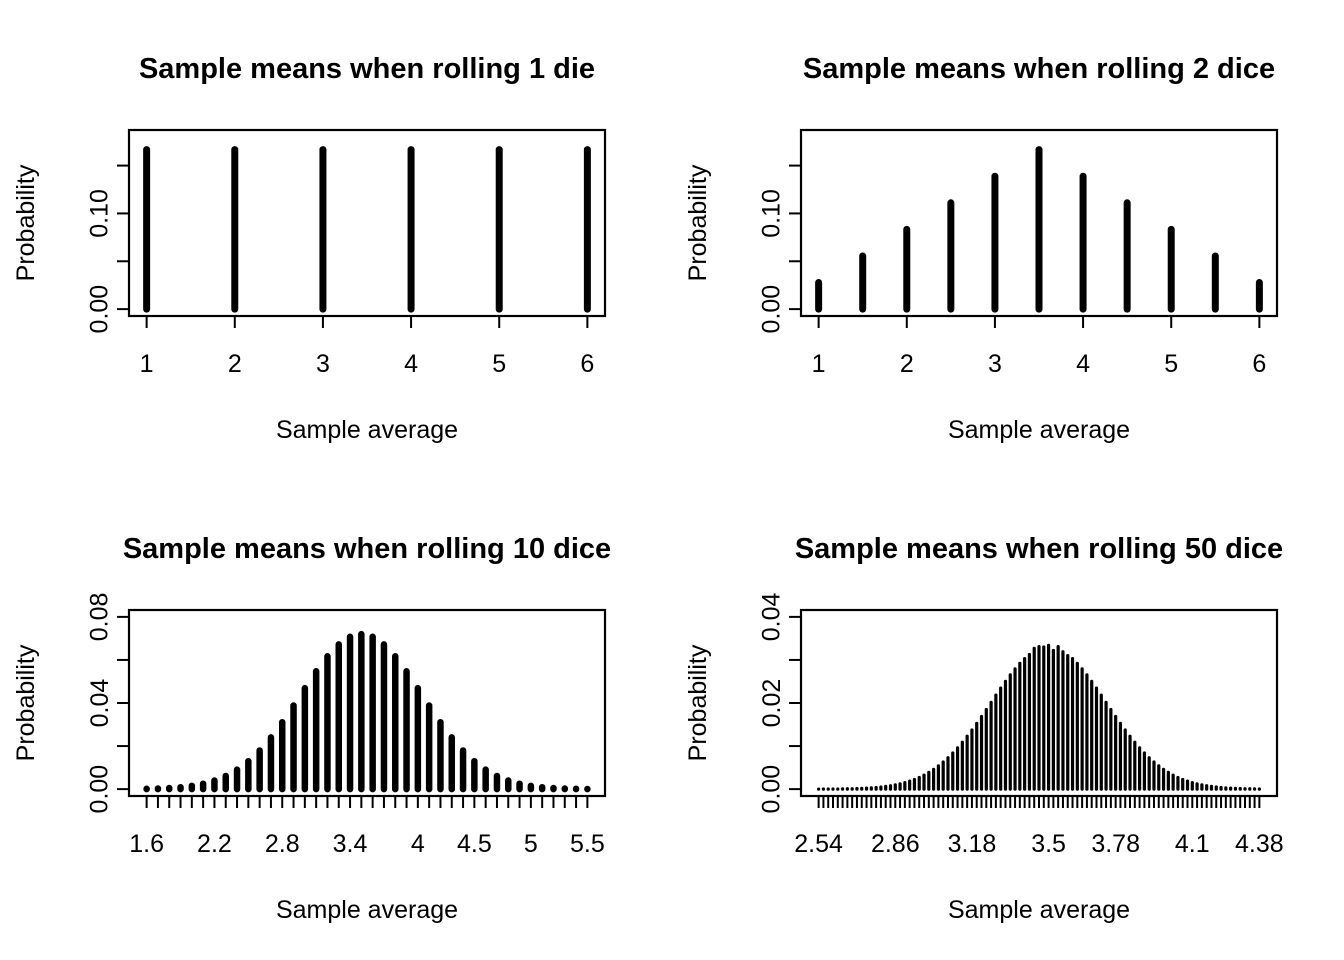  I want to click on x-tick-label: 4.1, so click(1192, 844).